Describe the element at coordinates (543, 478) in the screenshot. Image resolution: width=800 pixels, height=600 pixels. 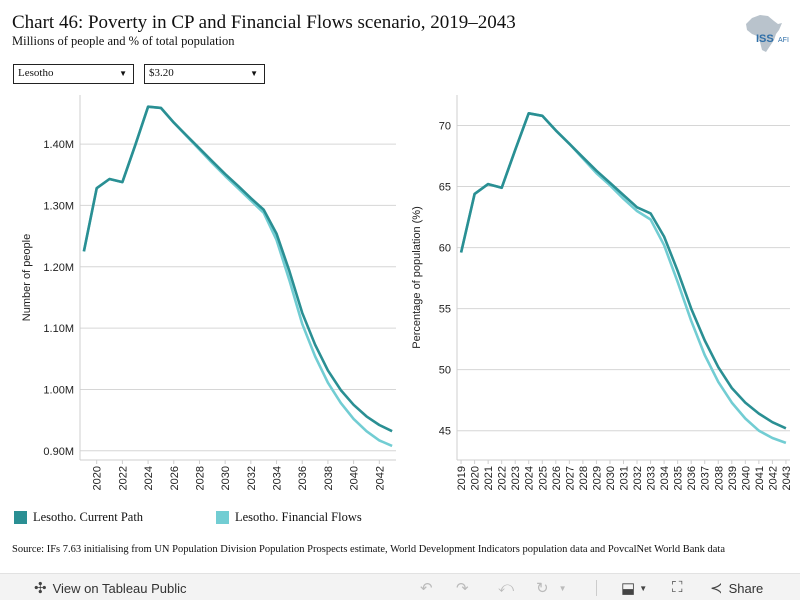
I see `x-tick-label: 2025` at that location.